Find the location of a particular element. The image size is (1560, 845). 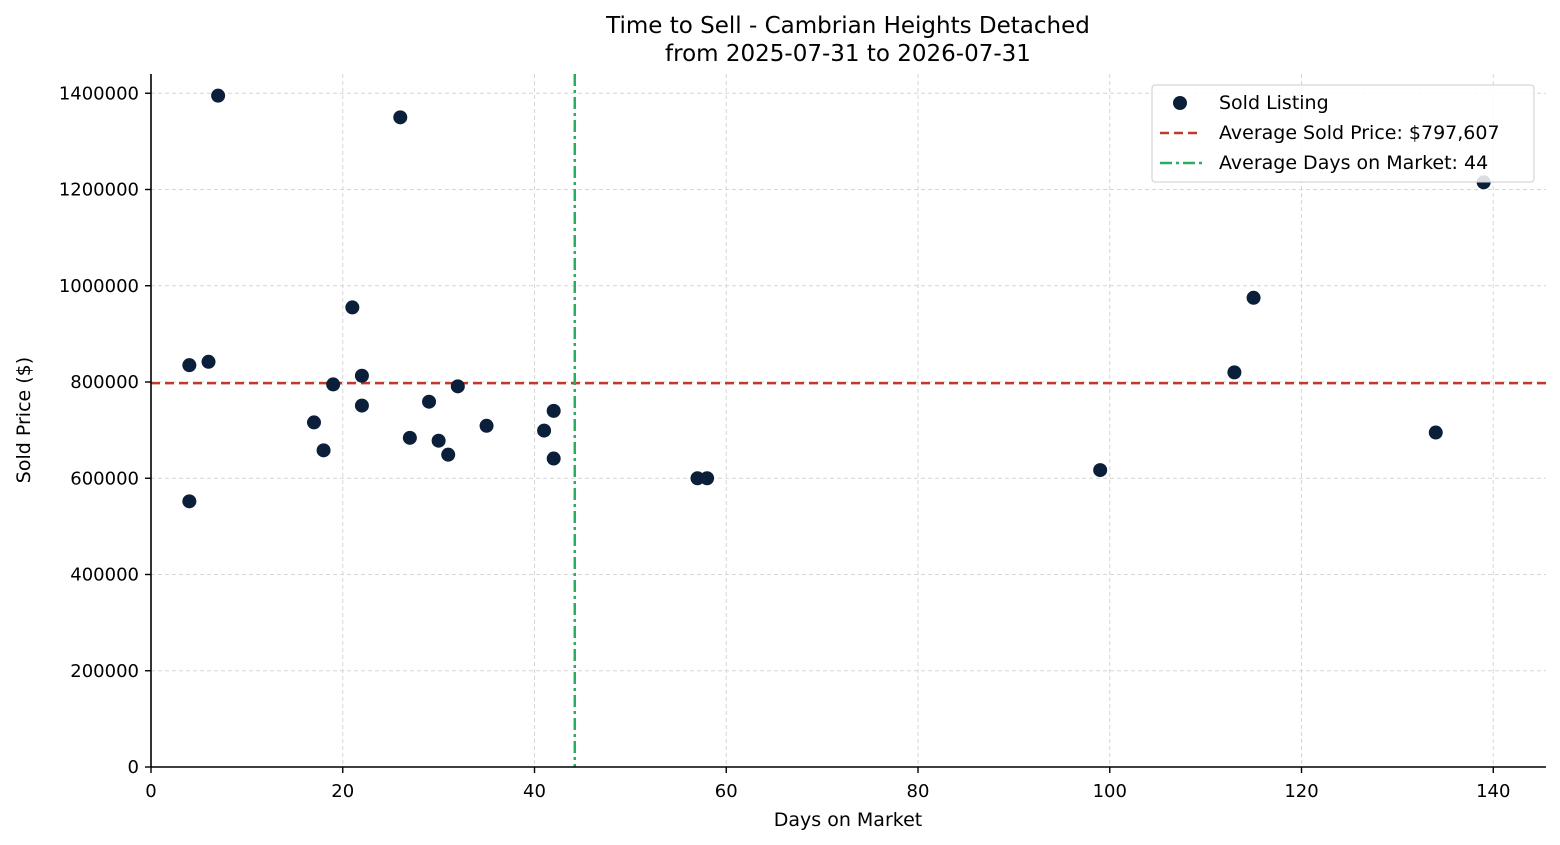

x-tick-label: 120 is located at coordinates (1301, 791).